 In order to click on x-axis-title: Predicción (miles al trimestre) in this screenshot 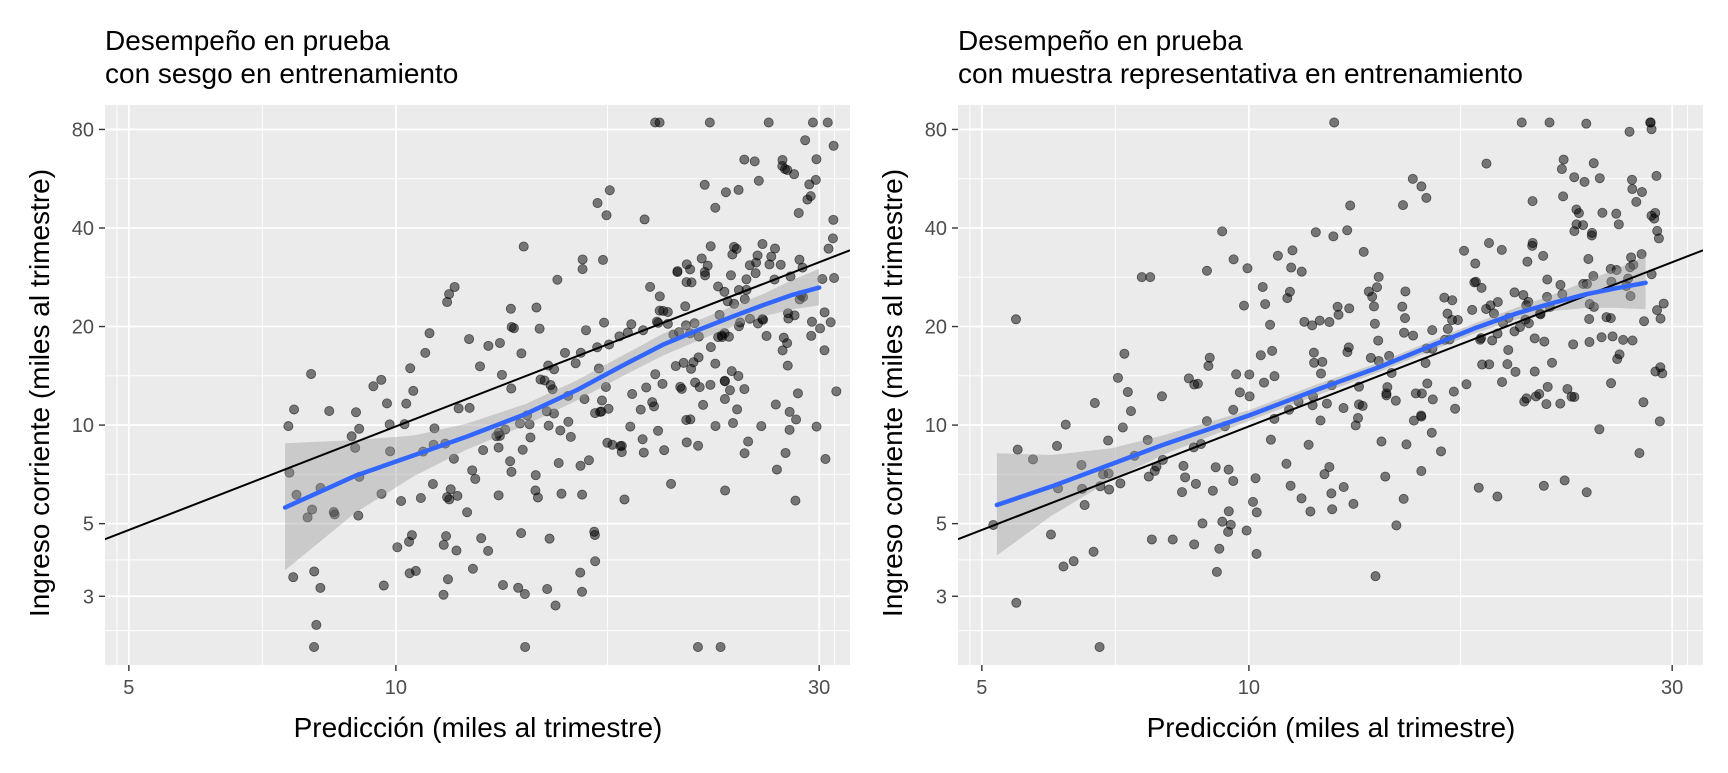, I will do `click(478, 727)`.